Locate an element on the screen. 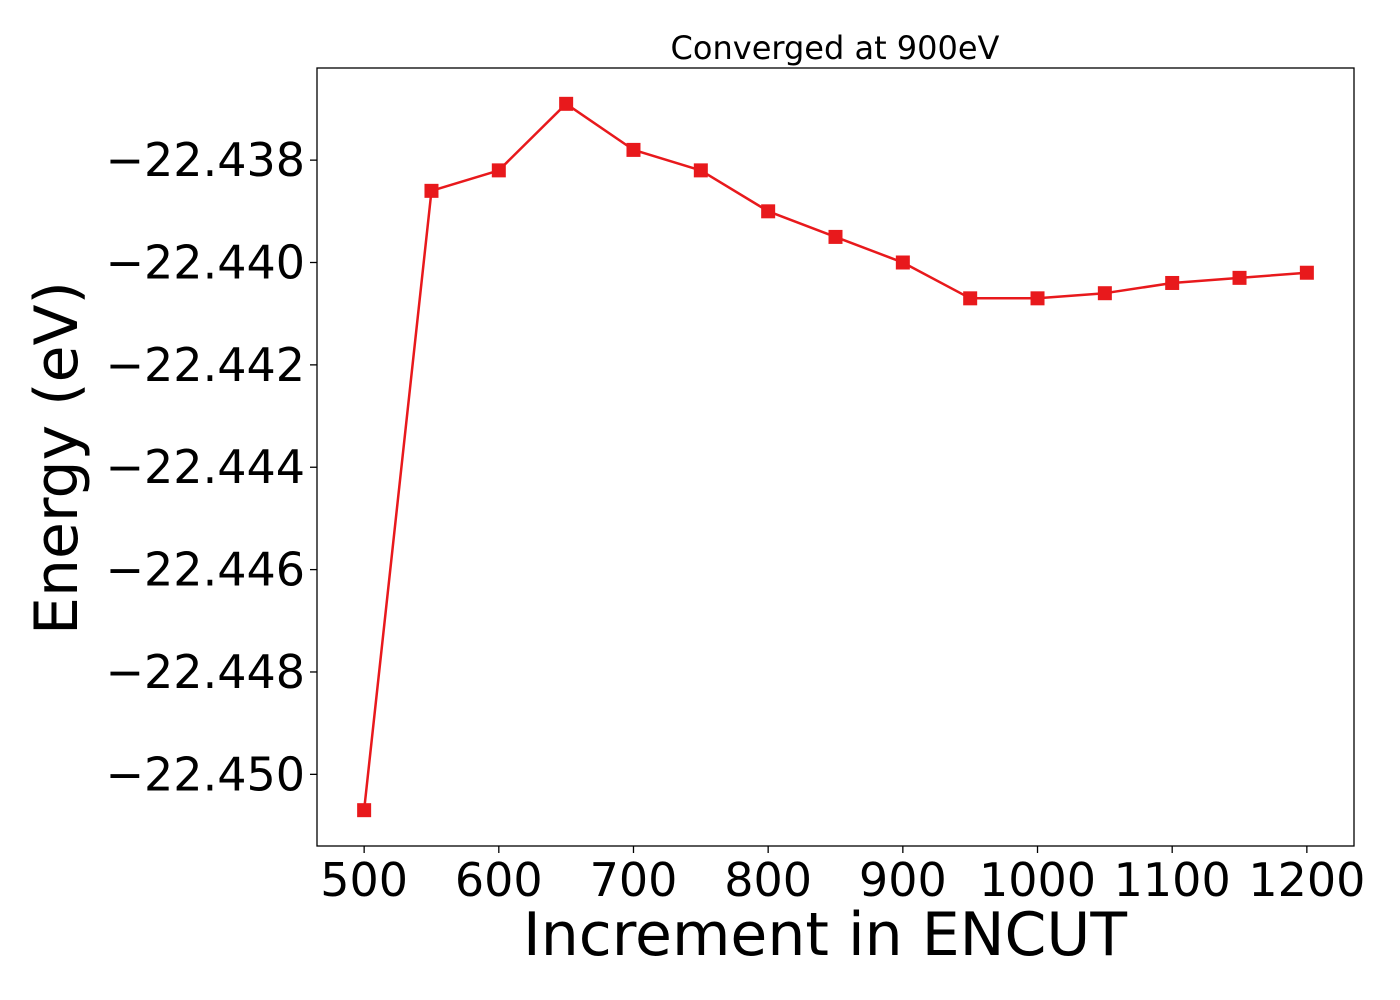  x-tick-label: 1000 is located at coordinates (1037, 880).